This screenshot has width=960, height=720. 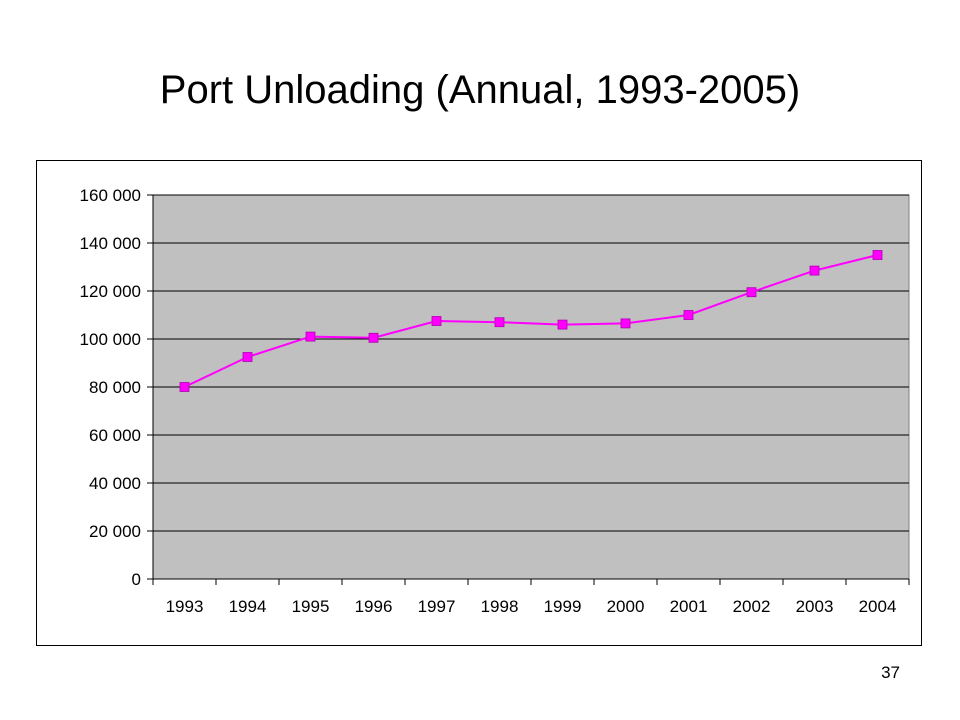 I want to click on x-tick-label: 1999, so click(x=563, y=606).